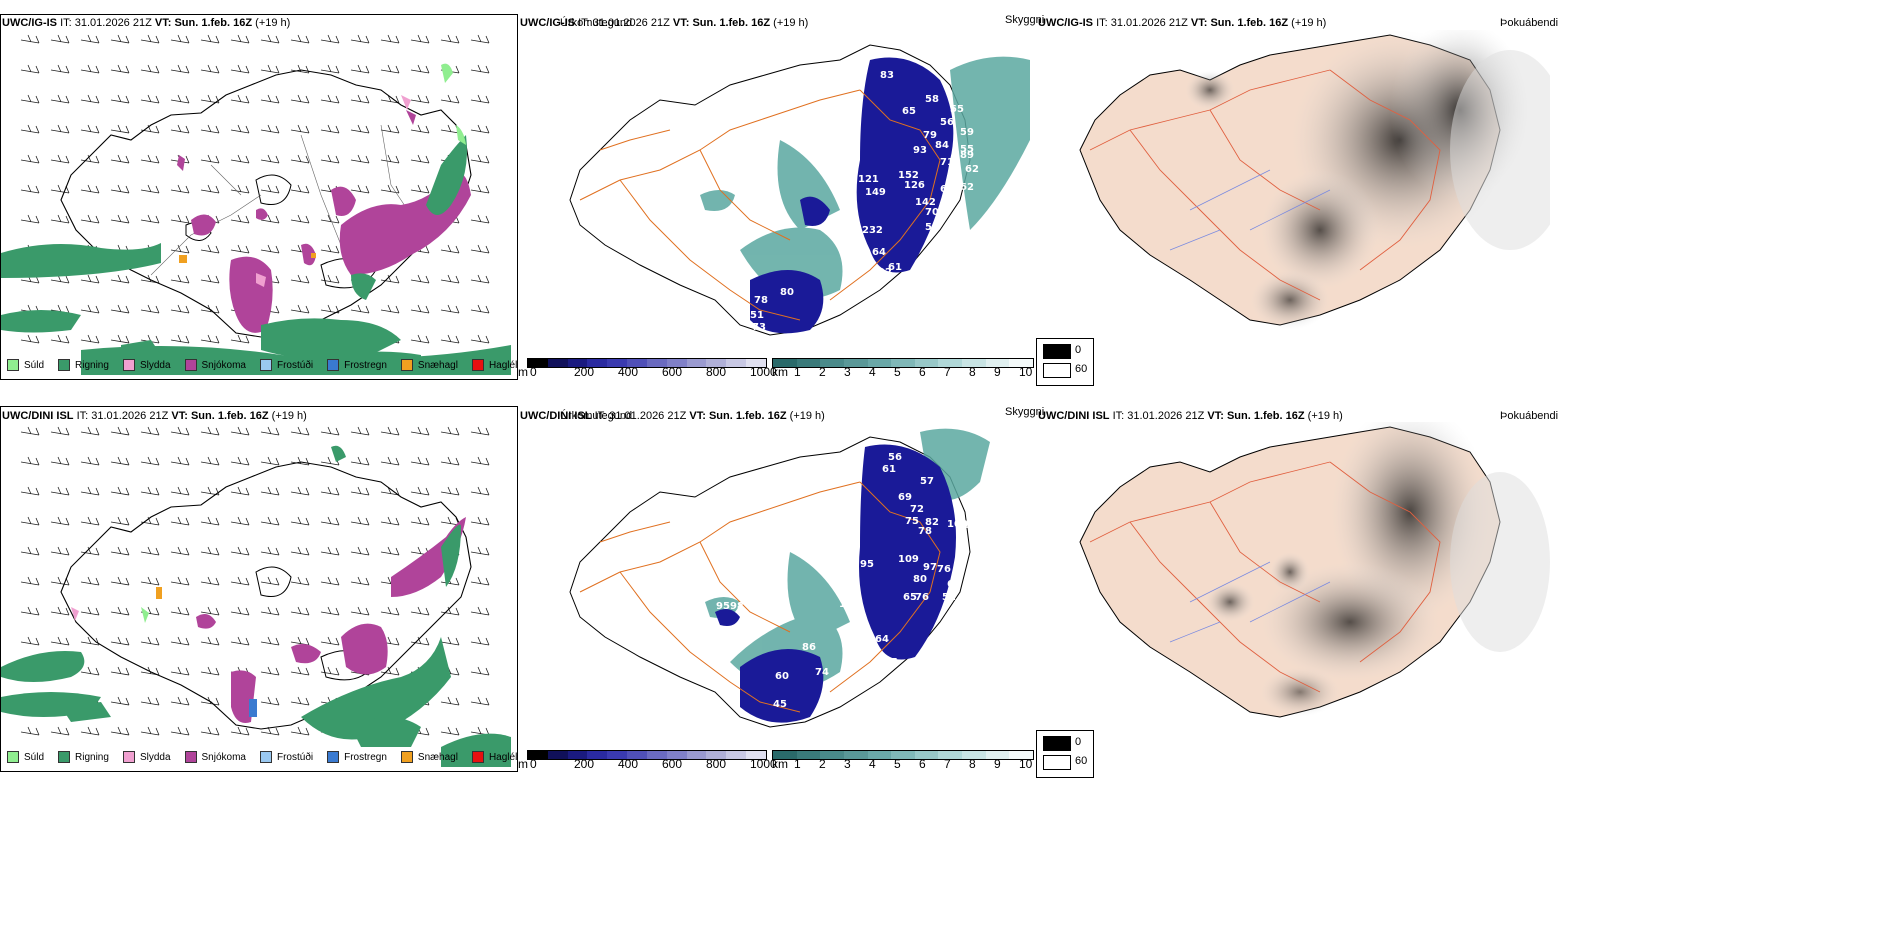 Image resolution: width=1900 pixels, height=950 pixels. Describe the element at coordinates (925, 531) in the screenshot. I see `visibility-value-label: 78` at that location.